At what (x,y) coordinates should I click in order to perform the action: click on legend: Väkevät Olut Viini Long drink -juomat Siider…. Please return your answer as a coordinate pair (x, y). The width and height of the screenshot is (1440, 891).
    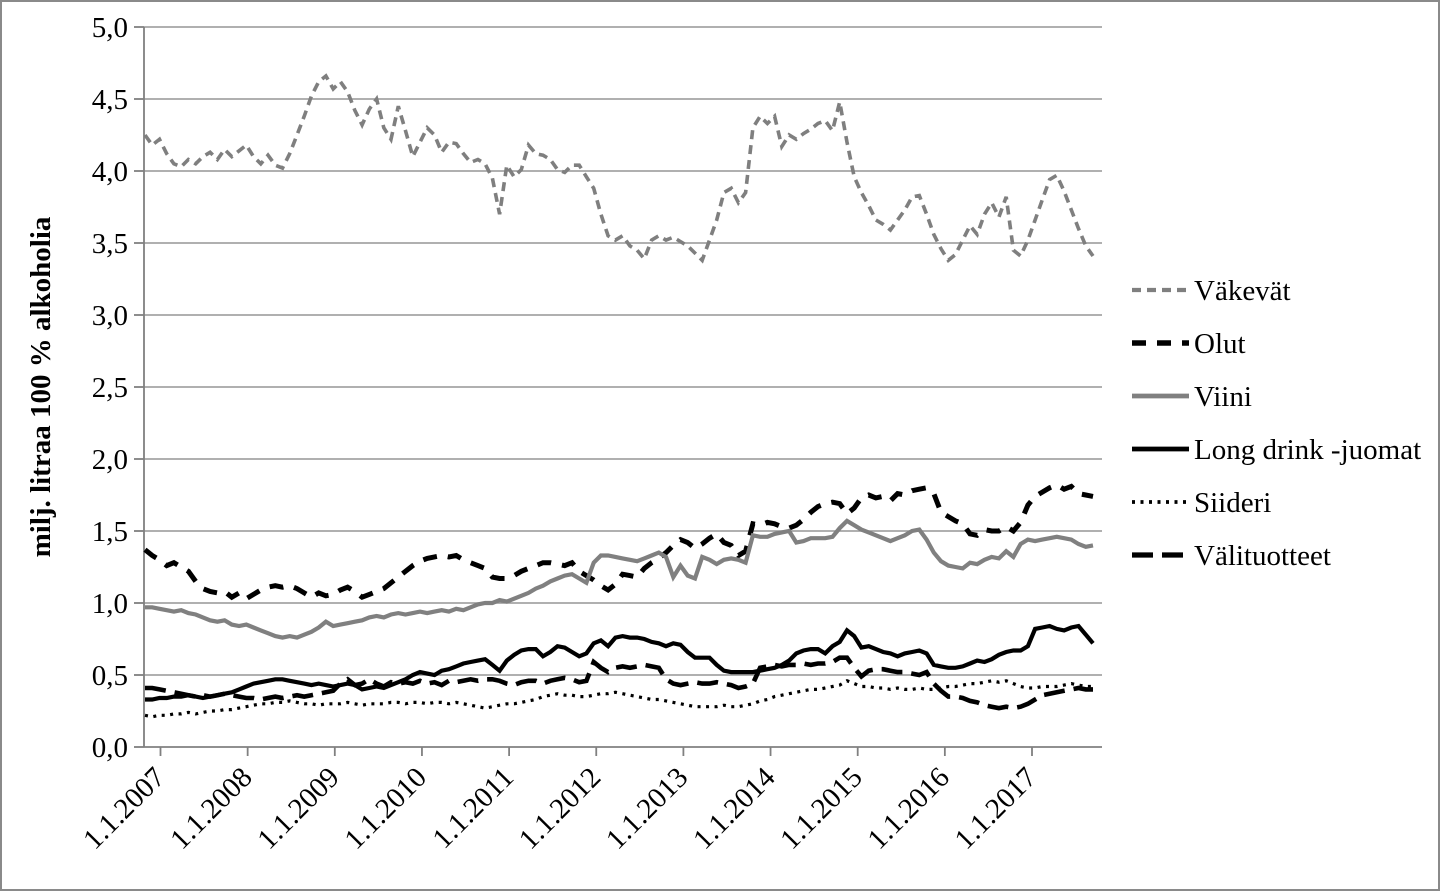
    Looking at the image, I should click on (1276, 423).